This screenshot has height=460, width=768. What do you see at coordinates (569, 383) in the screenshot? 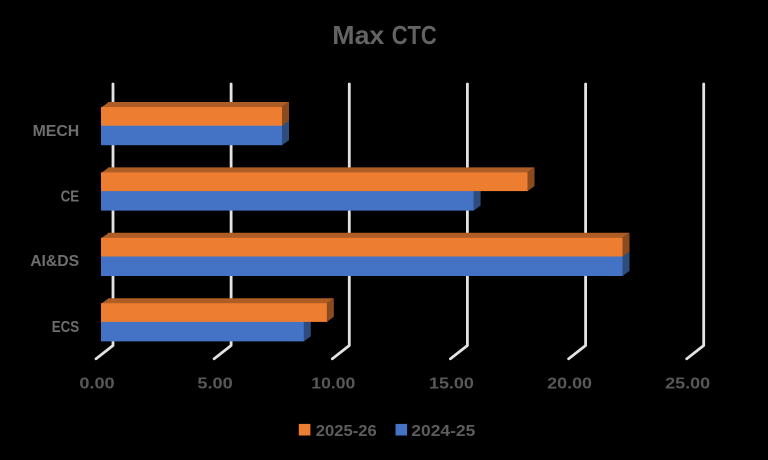
I see `svg-text: 20.00` at bounding box center [569, 383].